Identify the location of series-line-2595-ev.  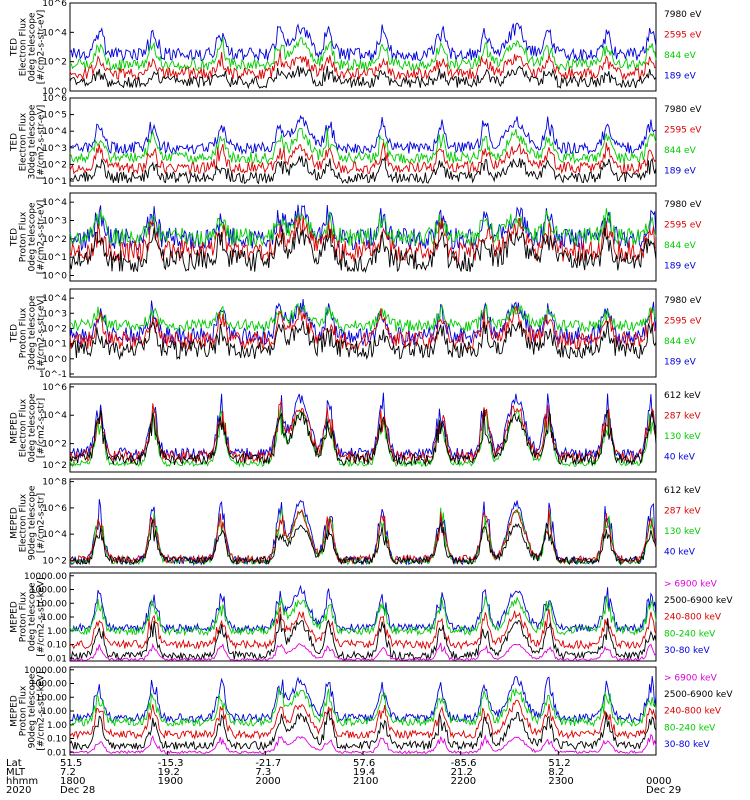
(363, 66).